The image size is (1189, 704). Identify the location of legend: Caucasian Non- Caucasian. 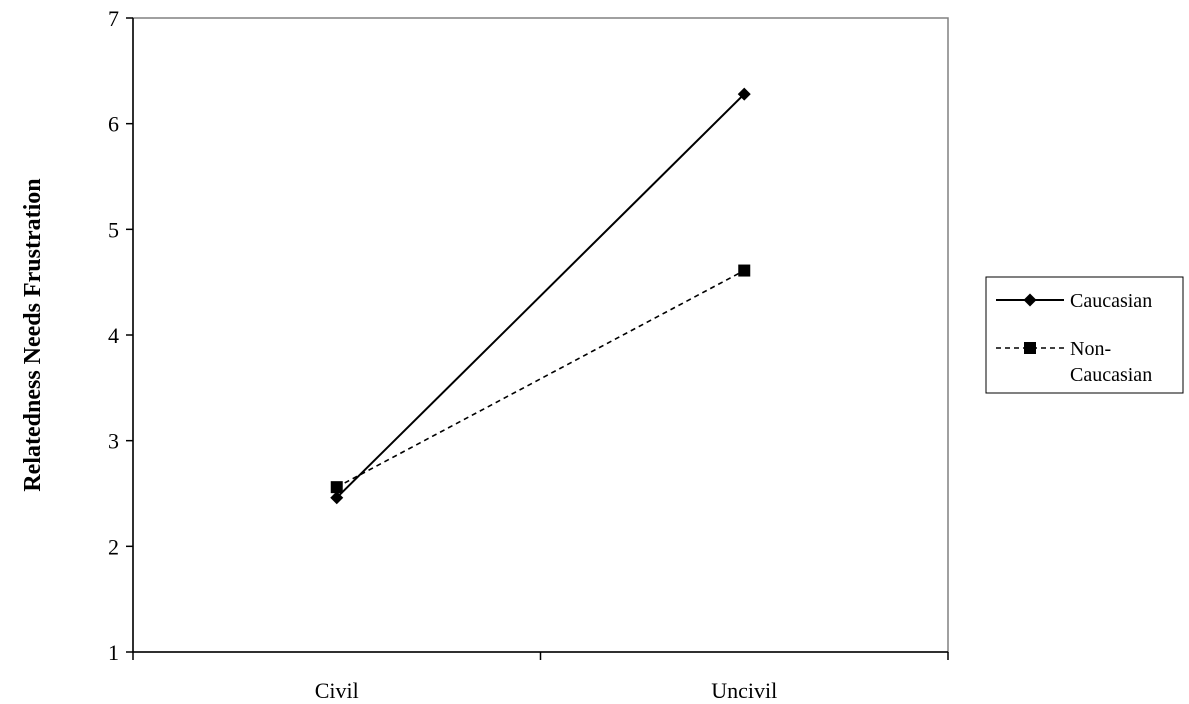
(1084, 335).